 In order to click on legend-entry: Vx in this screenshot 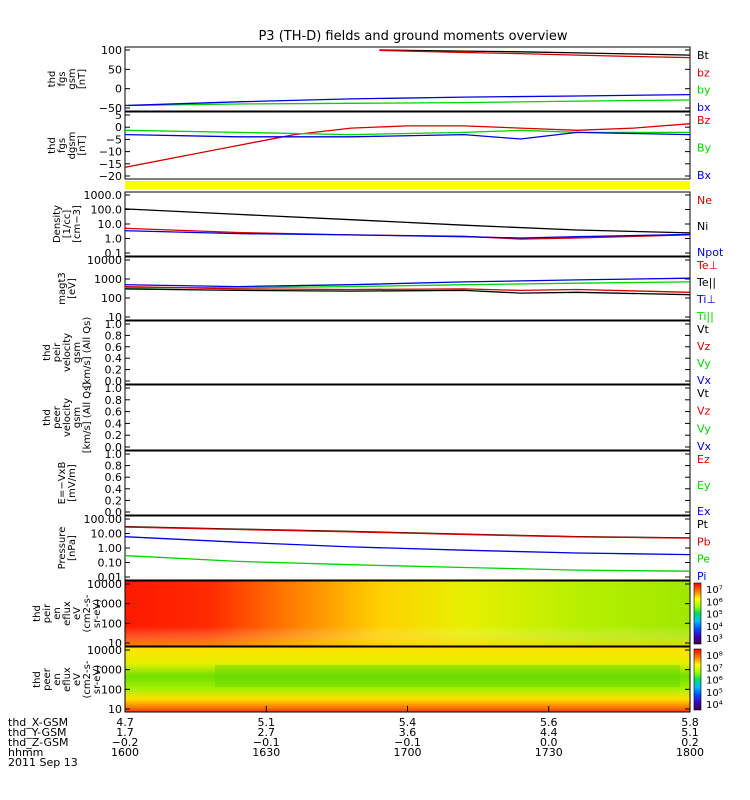, I will do `click(704, 446)`.